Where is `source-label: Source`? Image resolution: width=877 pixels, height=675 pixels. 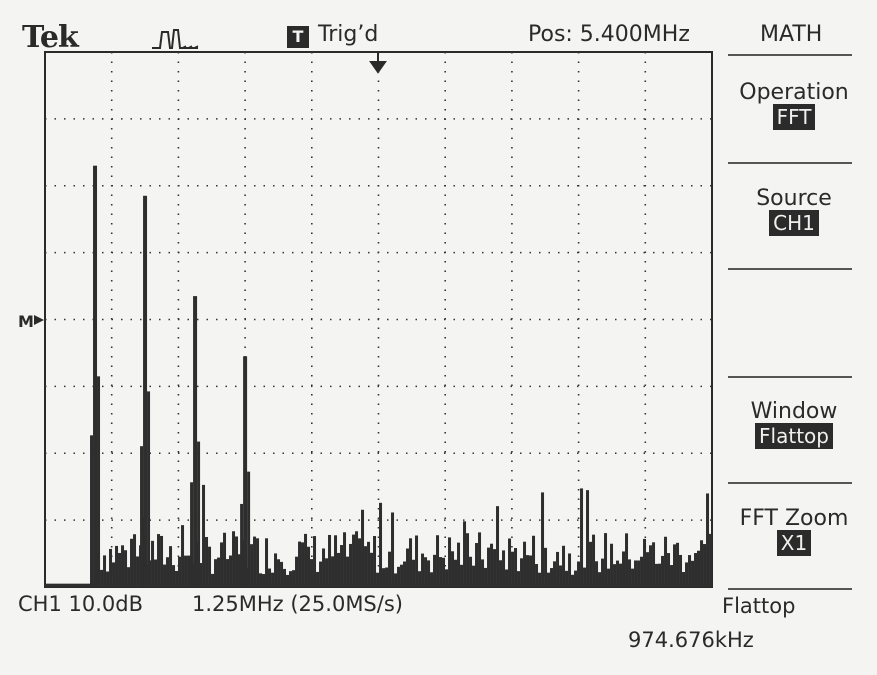
source-label: Source is located at coordinates (794, 198).